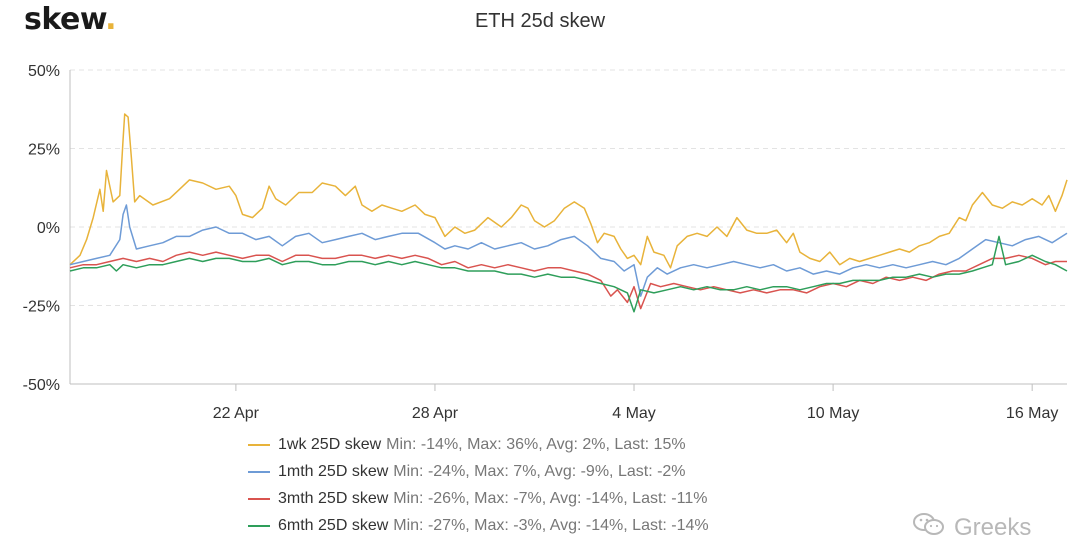  Describe the element at coordinates (929, 527) in the screenshot. I see `wechat-icon` at that location.